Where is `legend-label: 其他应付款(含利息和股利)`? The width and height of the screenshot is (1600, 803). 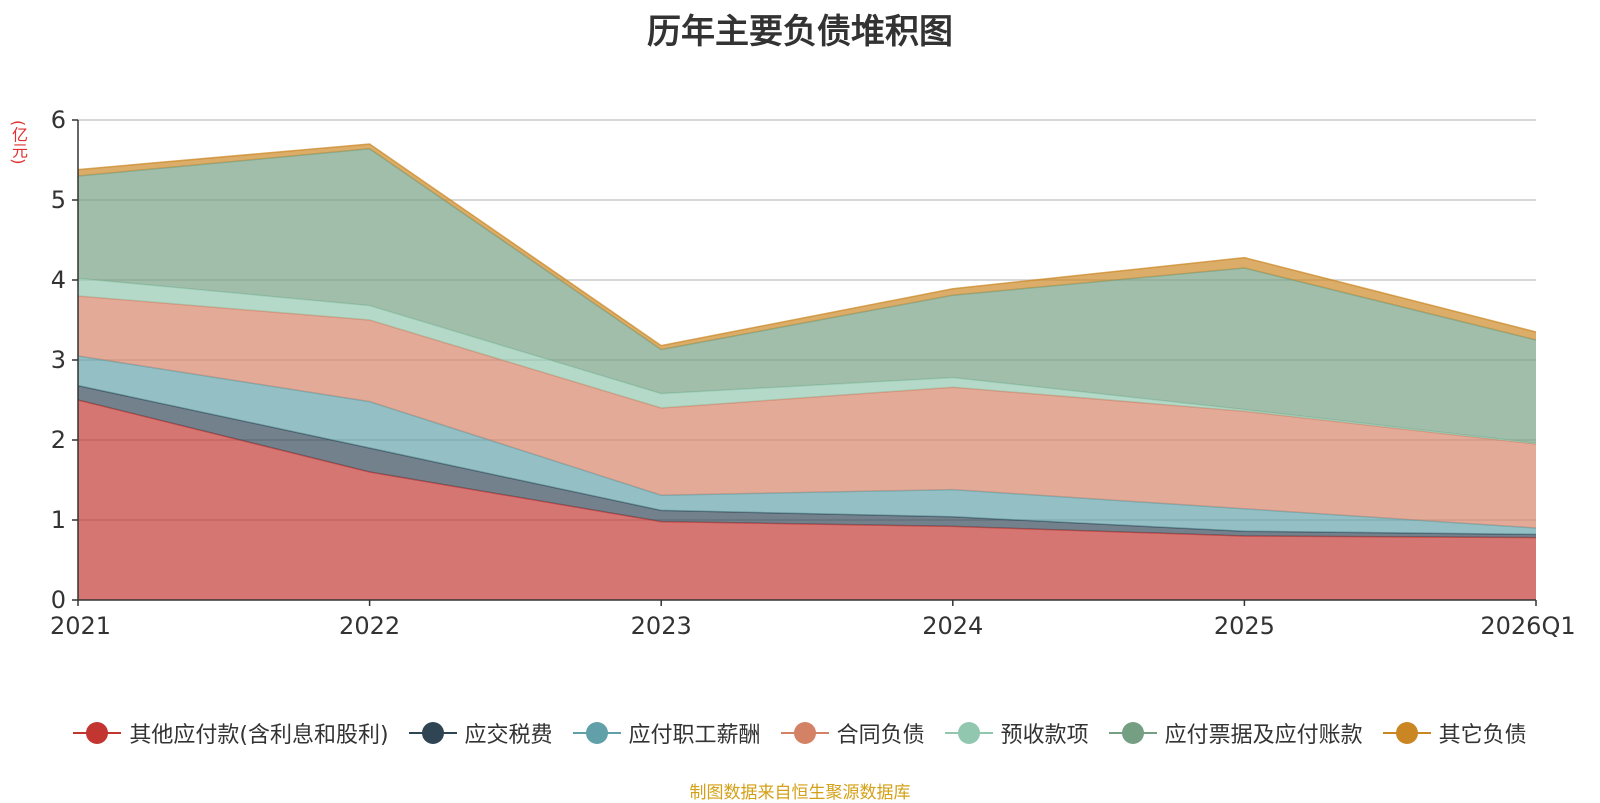 legend-label: 其他应付款(含利息和股利) is located at coordinates (259, 735).